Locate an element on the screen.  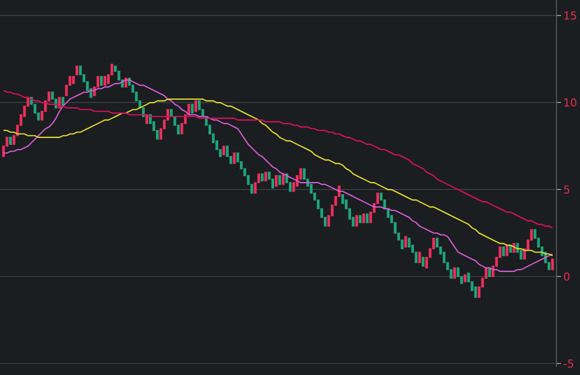
y-tick-label: 5 is located at coordinates (566, 189).